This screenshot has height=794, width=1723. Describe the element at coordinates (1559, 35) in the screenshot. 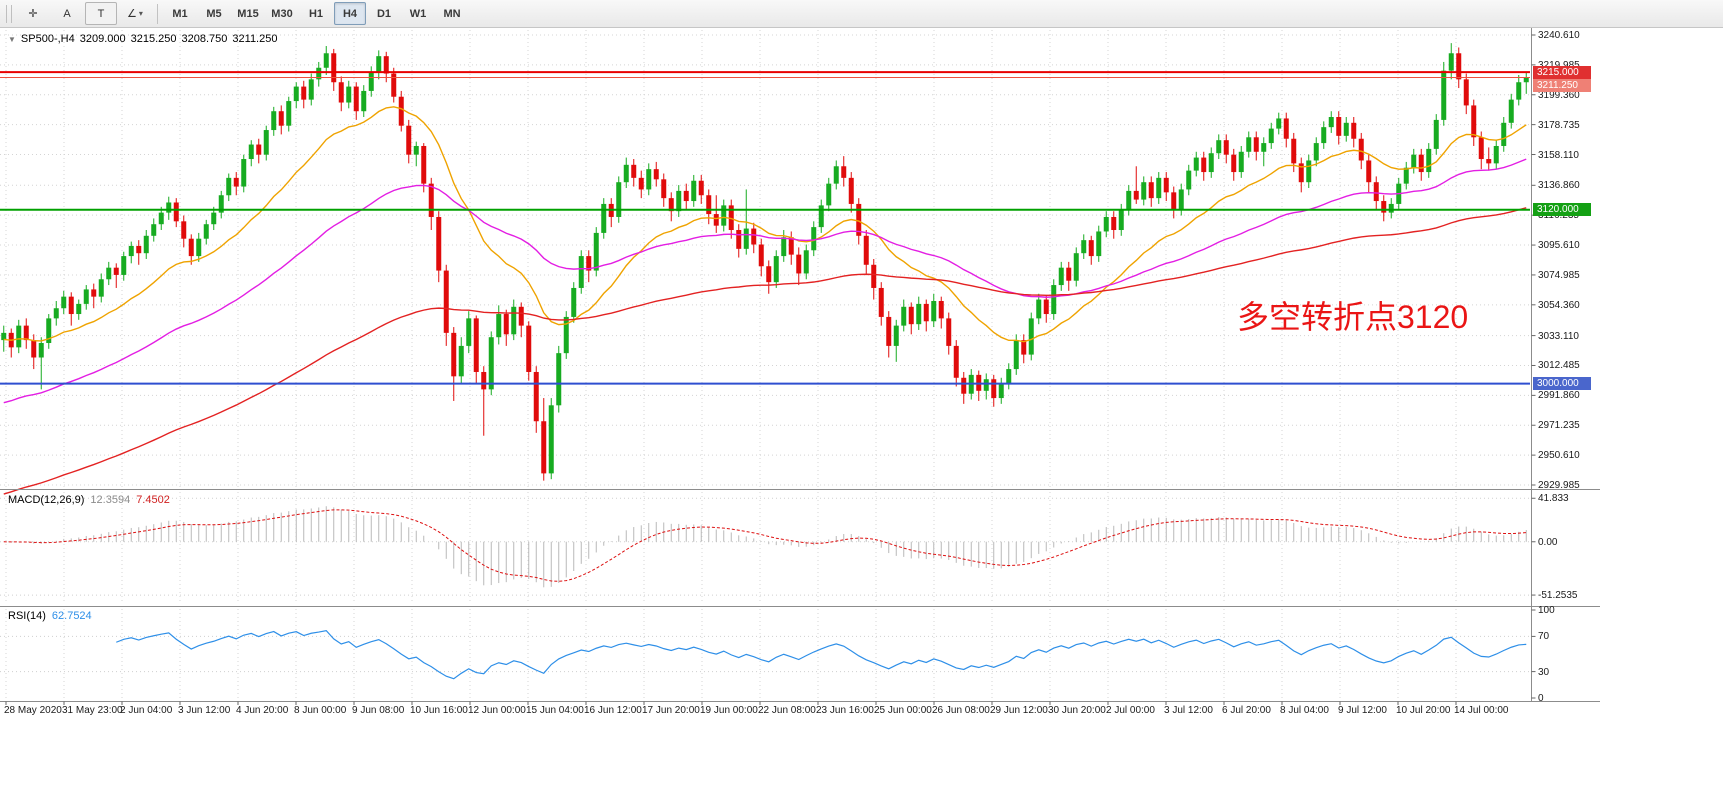

I see `price-axis-label: 3240.610` at that location.